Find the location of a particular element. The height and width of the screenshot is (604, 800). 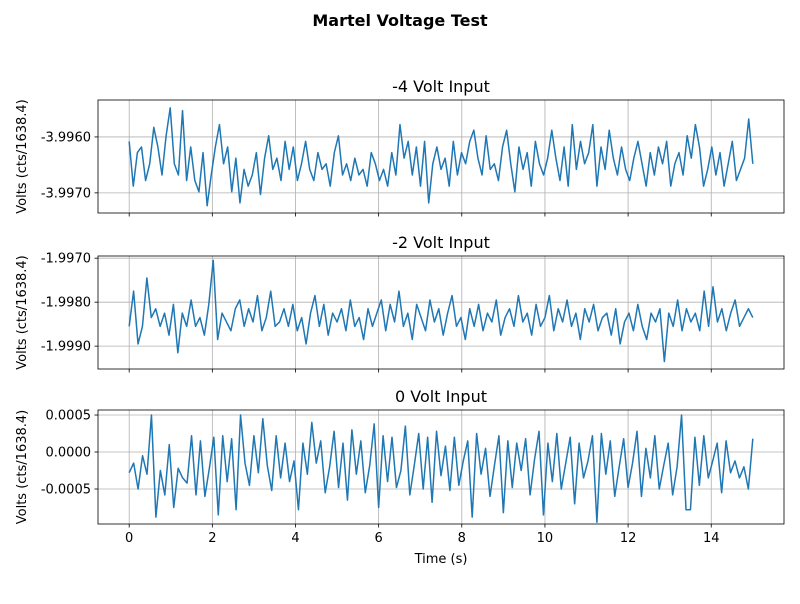

subplot-title: -2 Volt Input is located at coordinates (441, 242).